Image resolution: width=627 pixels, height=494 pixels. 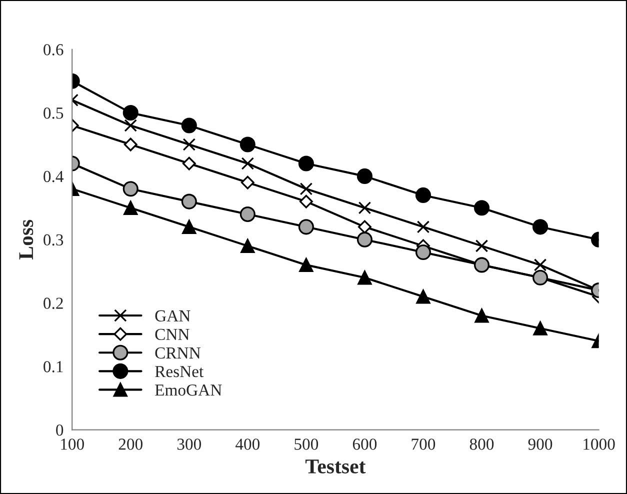 I want to click on y-tick-label: 0.6, so click(x=54, y=50).